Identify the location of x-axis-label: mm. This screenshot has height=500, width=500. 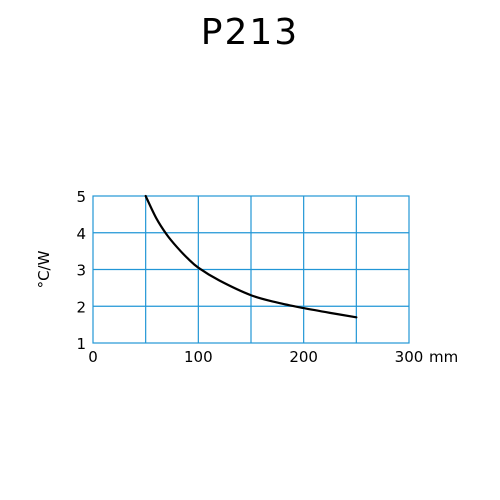
(443, 357).